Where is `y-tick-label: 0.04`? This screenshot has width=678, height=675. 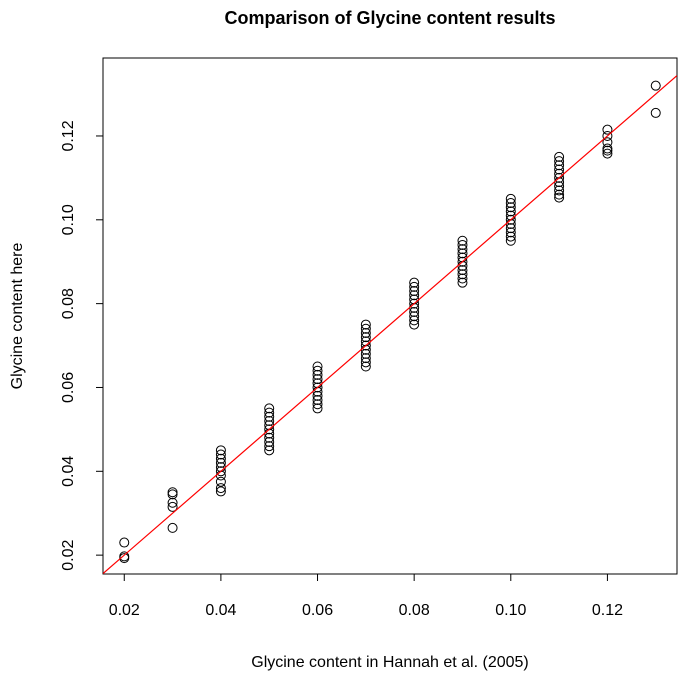 y-tick-label: 0.04 is located at coordinates (68, 471).